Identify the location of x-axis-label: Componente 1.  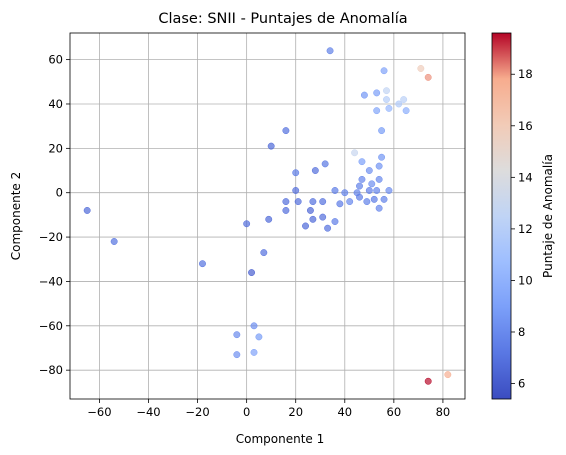
(280, 439).